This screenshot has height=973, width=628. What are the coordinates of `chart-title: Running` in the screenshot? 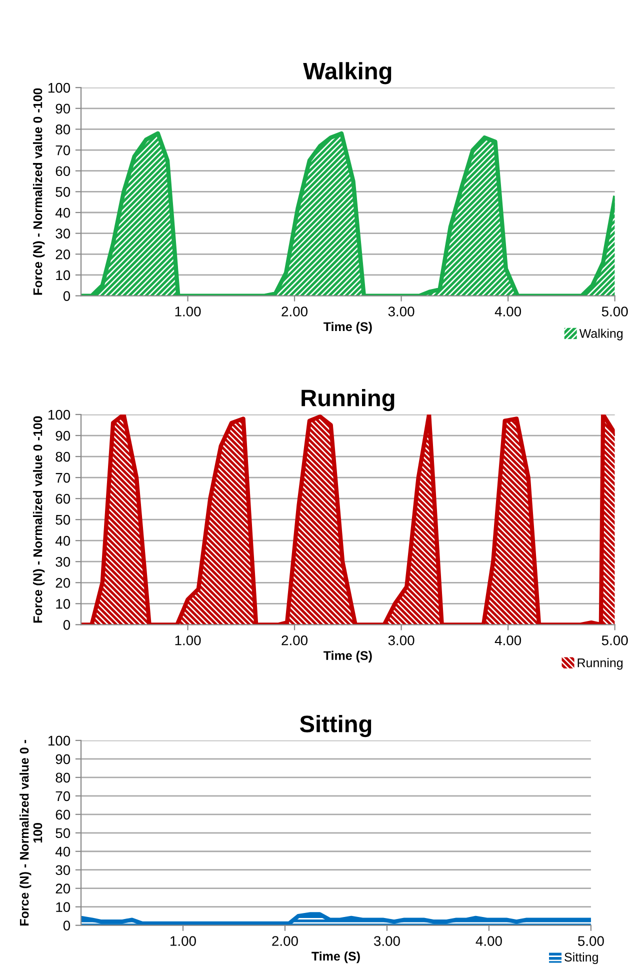 It's located at (348, 400).